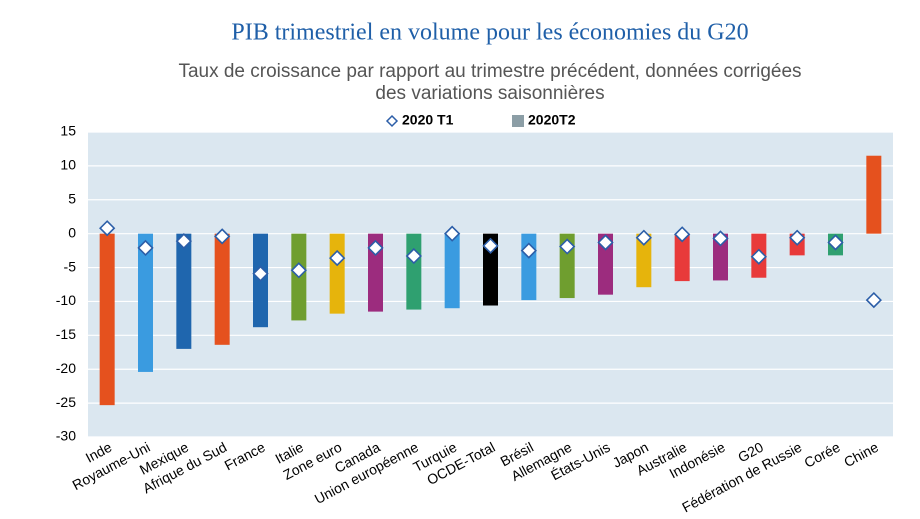 Image resolution: width=920 pixels, height=519 pixels. I want to click on legend-label: 2020 T1, so click(428, 120).